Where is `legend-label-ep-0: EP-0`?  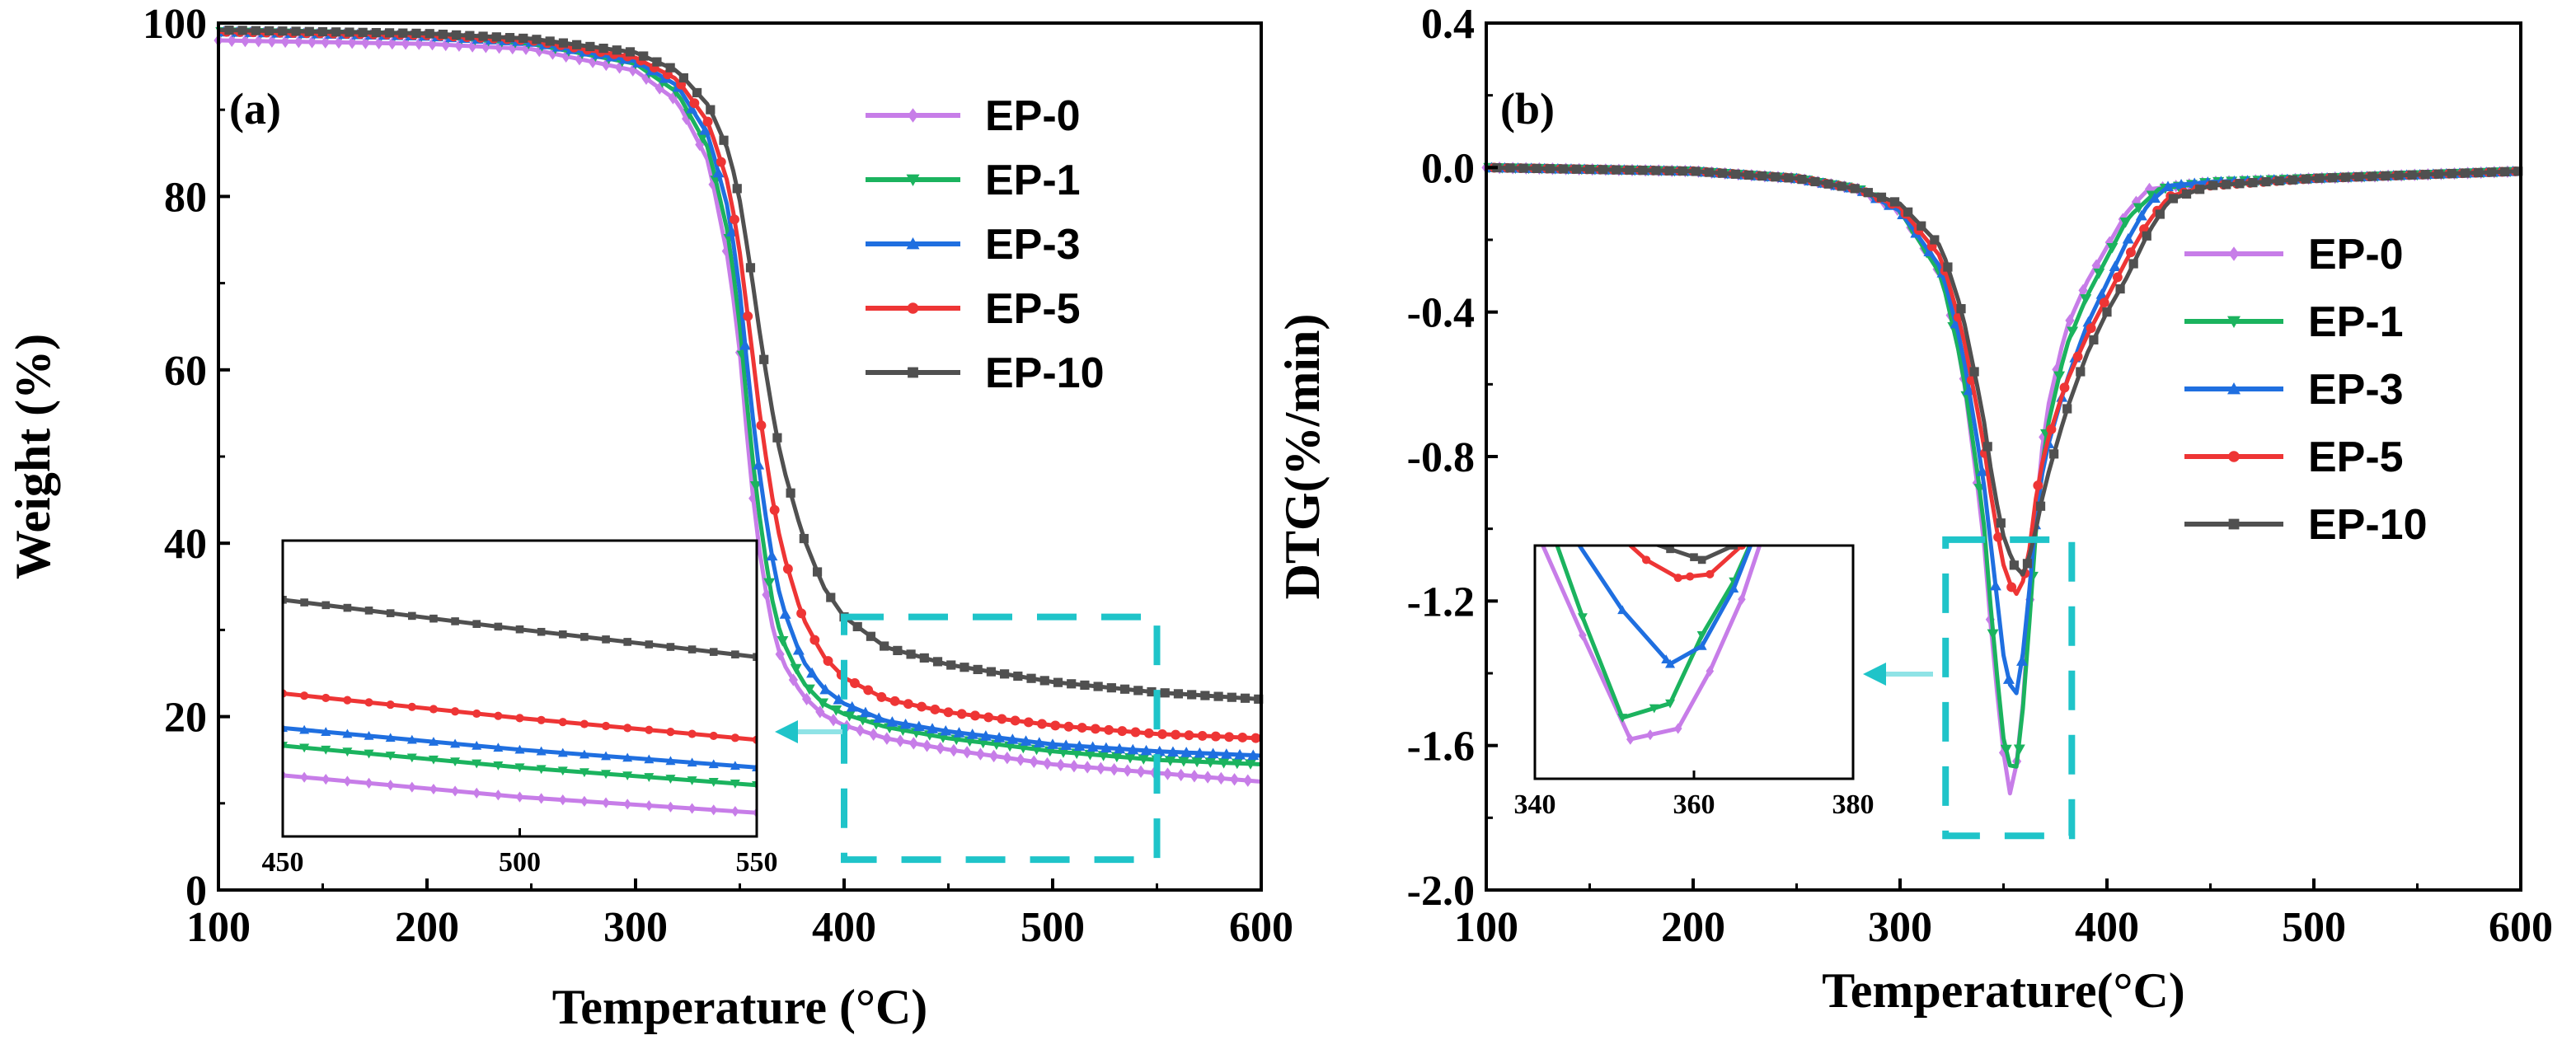 legend-label-ep-0: EP-0 is located at coordinates (1033, 116).